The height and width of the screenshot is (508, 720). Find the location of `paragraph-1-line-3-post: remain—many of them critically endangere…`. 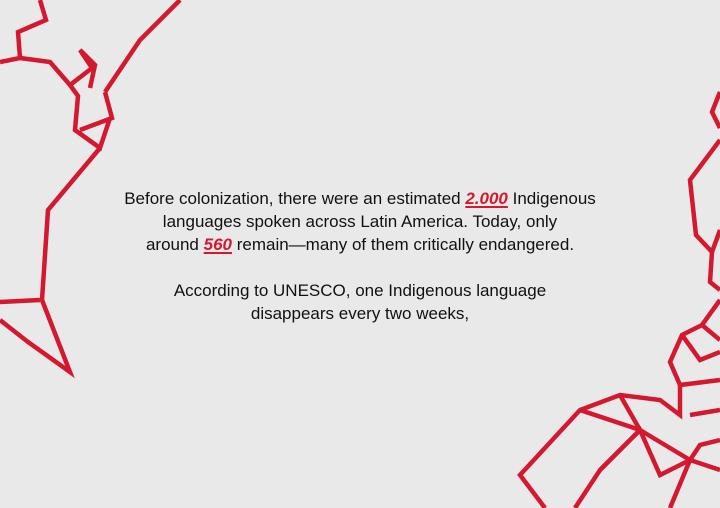

paragraph-1-line-3-post: remain—many of them critically endangere… is located at coordinates (403, 244).